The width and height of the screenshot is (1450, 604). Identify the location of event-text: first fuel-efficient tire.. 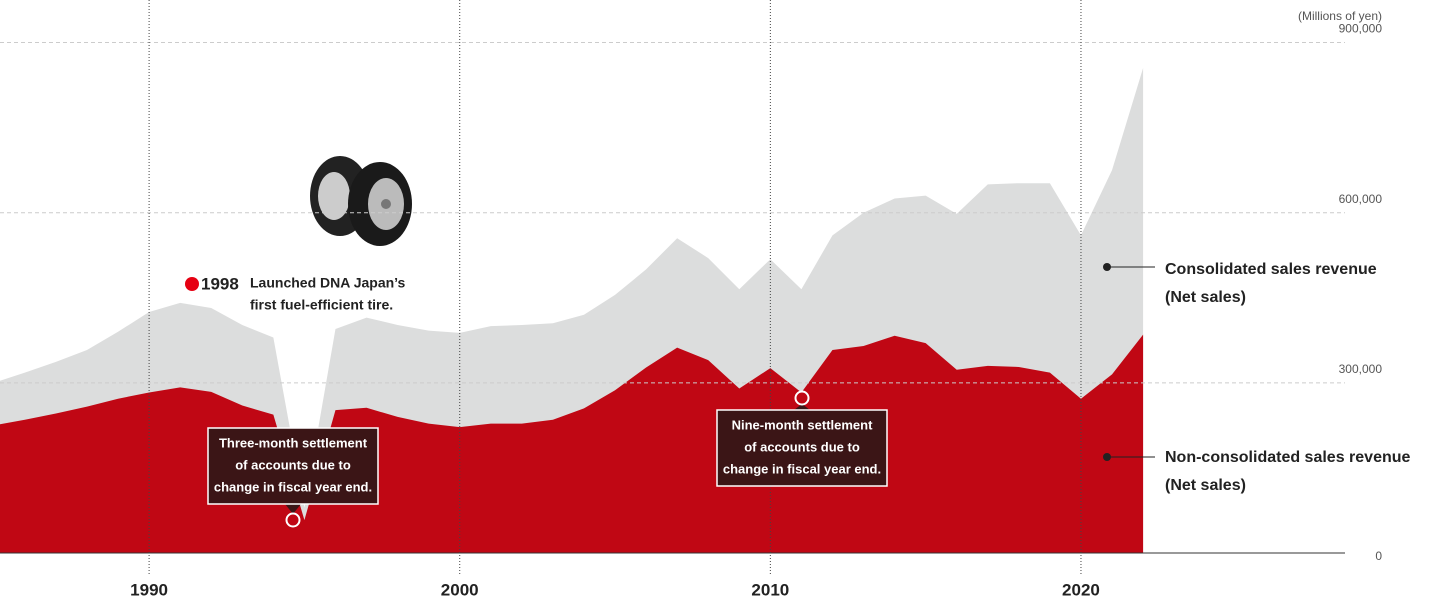
(321, 305).